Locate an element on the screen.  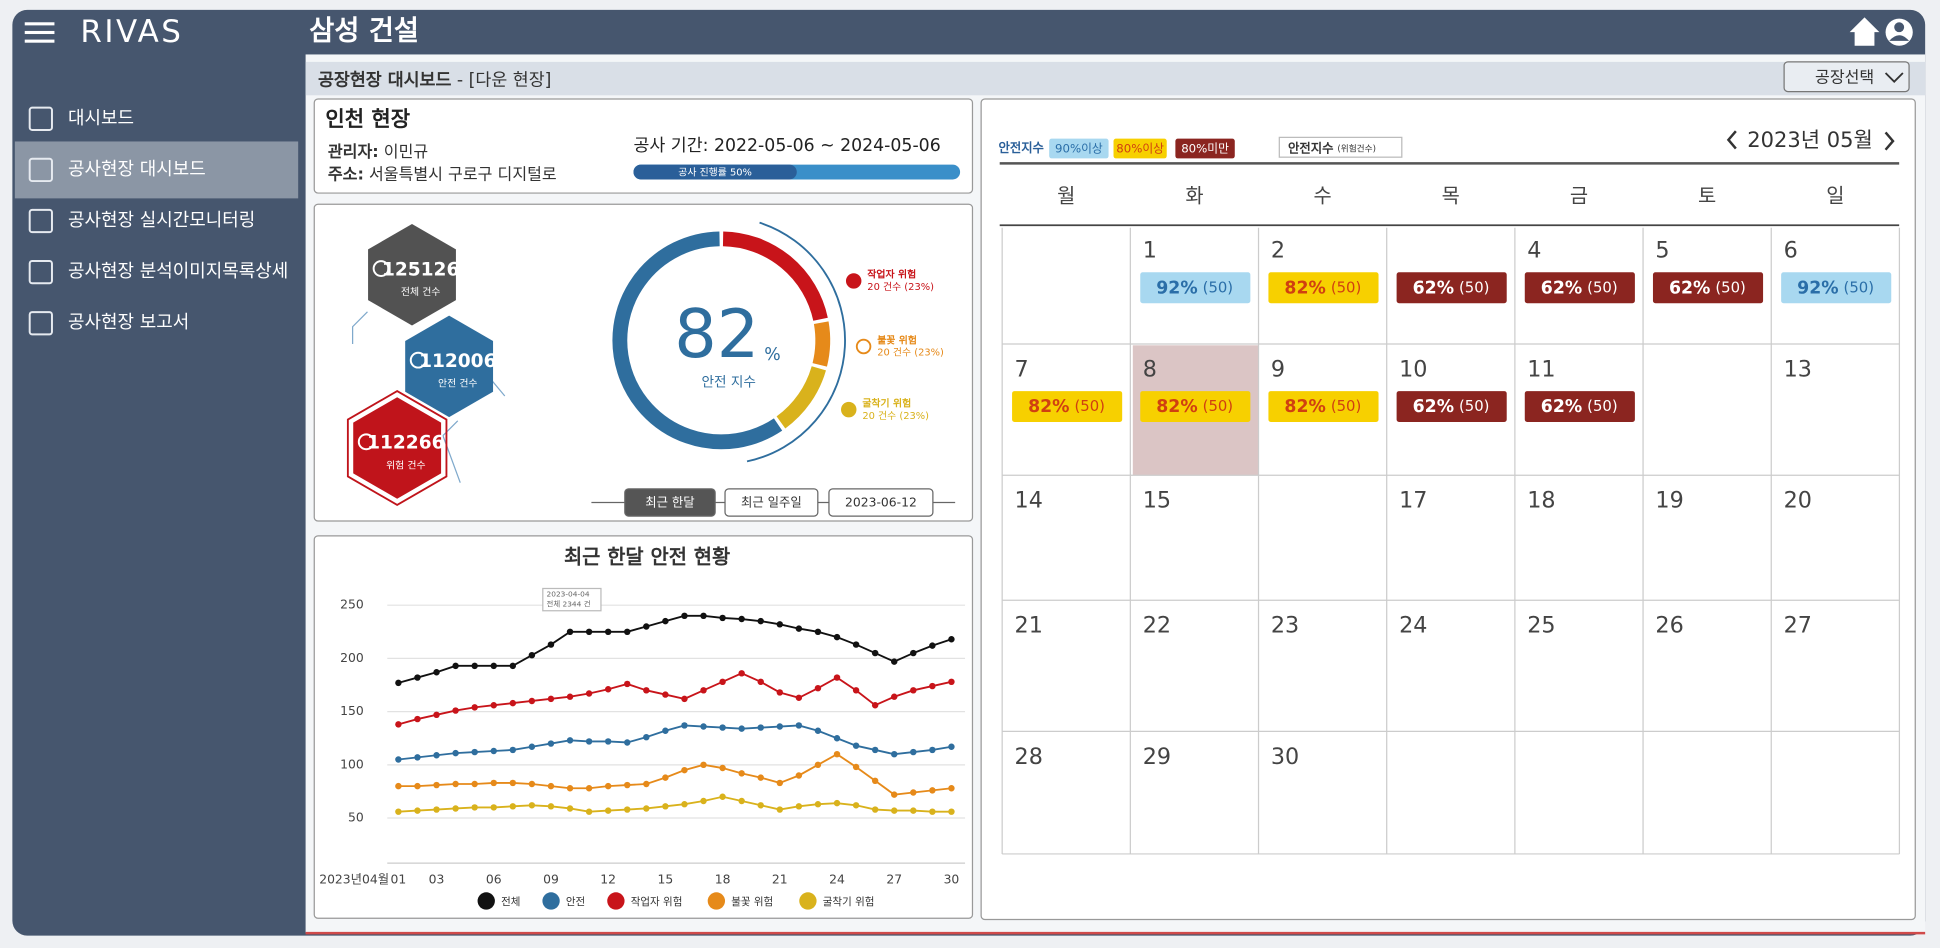
calendar-day: 20 is located at coordinates (1798, 501).